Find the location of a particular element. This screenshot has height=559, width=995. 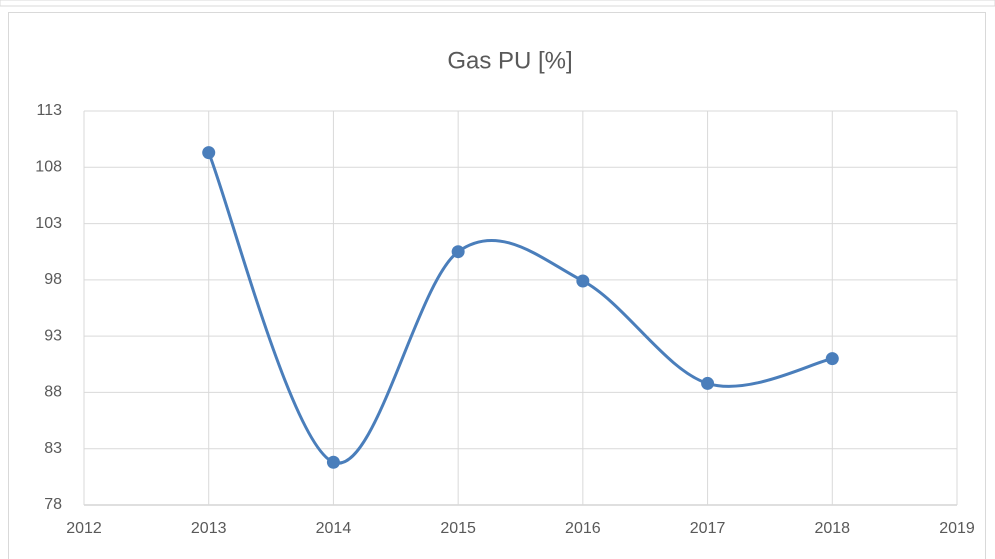

y-tick-label: 83 is located at coordinates (53, 448).